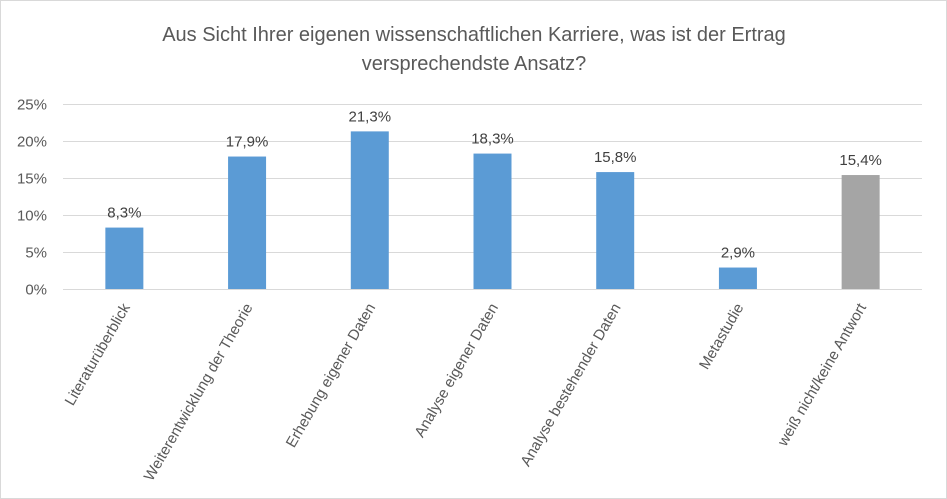 This screenshot has height=499, width=947. I want to click on y-tick-label-1: 5%, so click(36, 253).